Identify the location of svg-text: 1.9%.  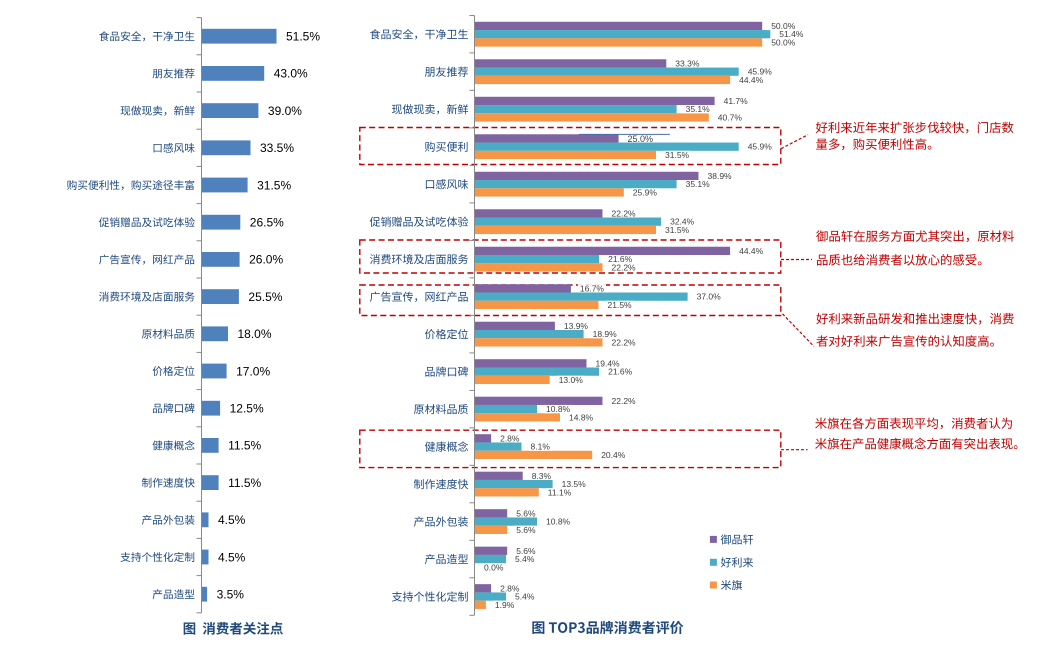
(505, 605).